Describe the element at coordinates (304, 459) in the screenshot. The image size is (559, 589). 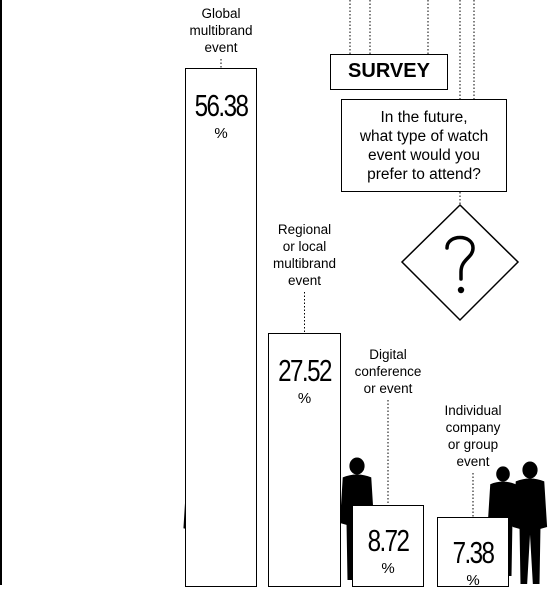
I see `bar: 27.52%` at that location.